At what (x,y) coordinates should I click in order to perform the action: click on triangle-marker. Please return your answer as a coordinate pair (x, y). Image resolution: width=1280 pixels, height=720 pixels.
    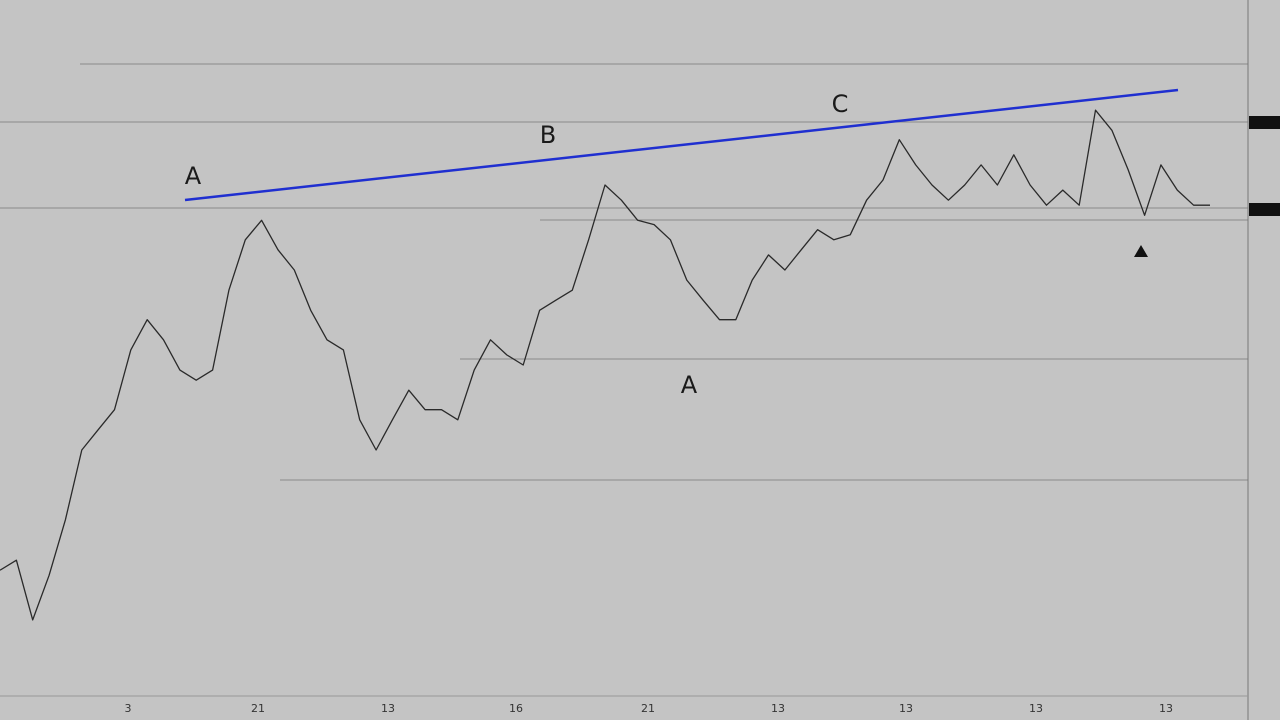
    Looking at the image, I should click on (1141, 251).